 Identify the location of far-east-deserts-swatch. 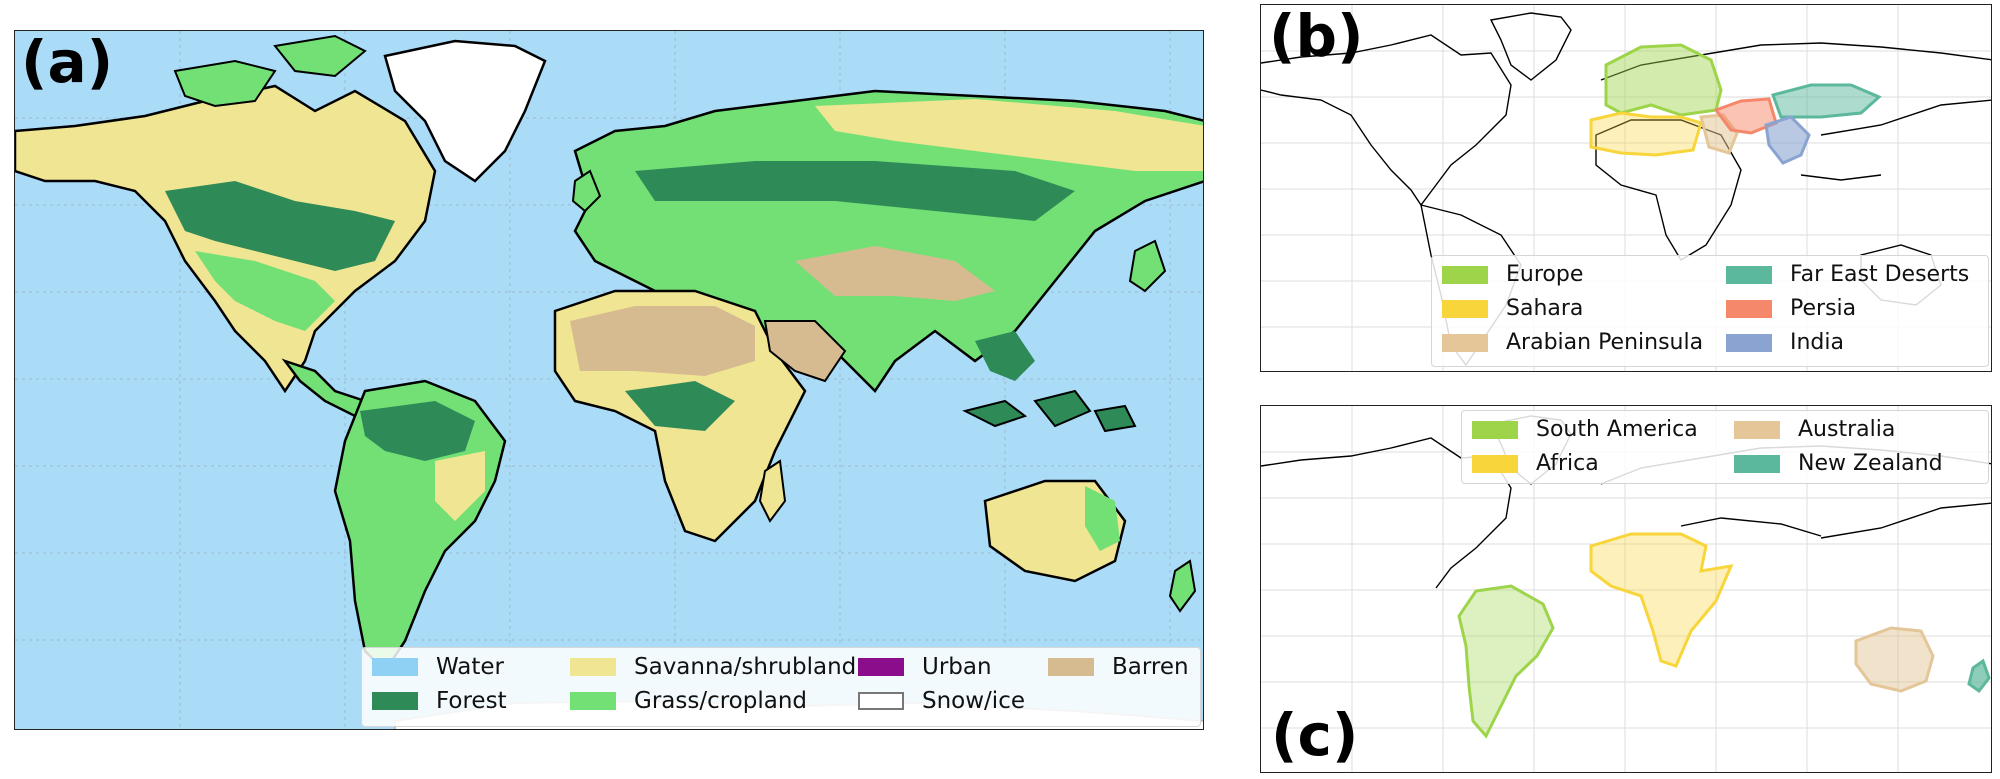
(1749, 274).